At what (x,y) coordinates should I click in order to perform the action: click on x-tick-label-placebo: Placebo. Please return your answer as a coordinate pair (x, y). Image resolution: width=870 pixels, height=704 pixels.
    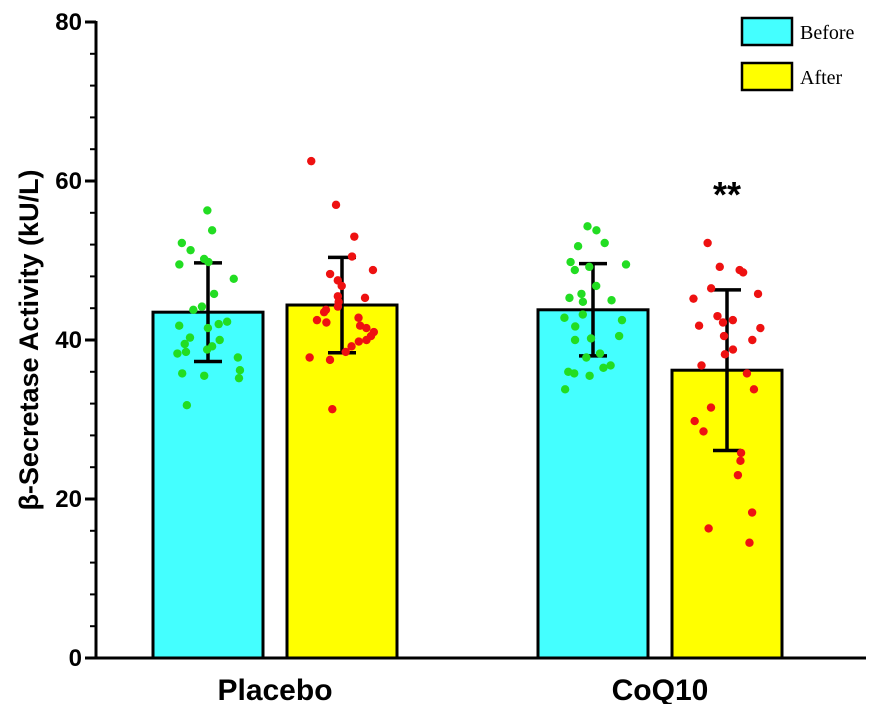
    Looking at the image, I should click on (274, 689).